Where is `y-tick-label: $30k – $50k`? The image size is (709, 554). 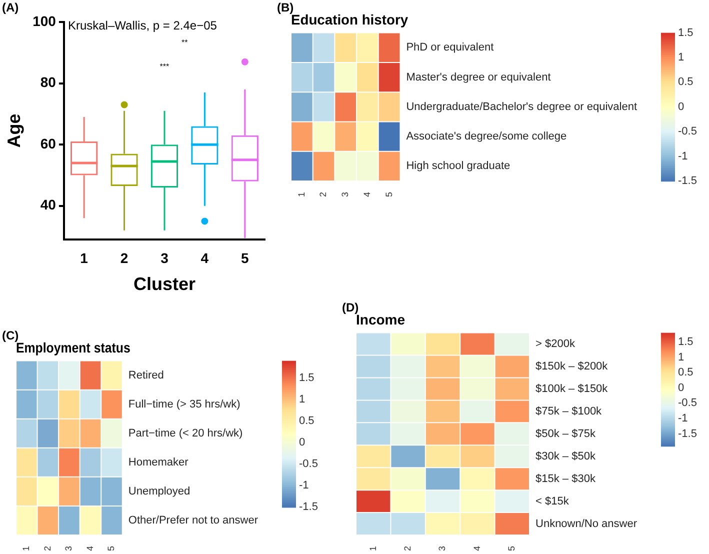
y-tick-label: $30k – $50k is located at coordinates (566, 456).